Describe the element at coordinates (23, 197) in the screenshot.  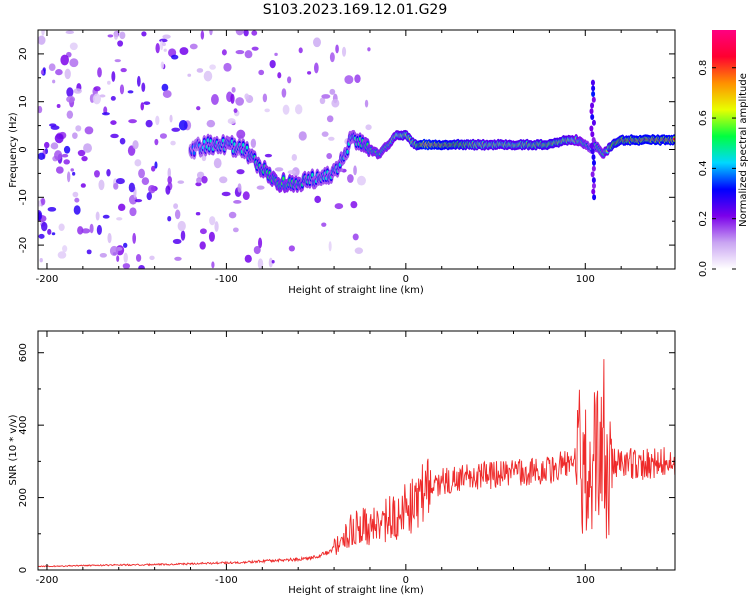
I see `y-tick-label: -10` at that location.